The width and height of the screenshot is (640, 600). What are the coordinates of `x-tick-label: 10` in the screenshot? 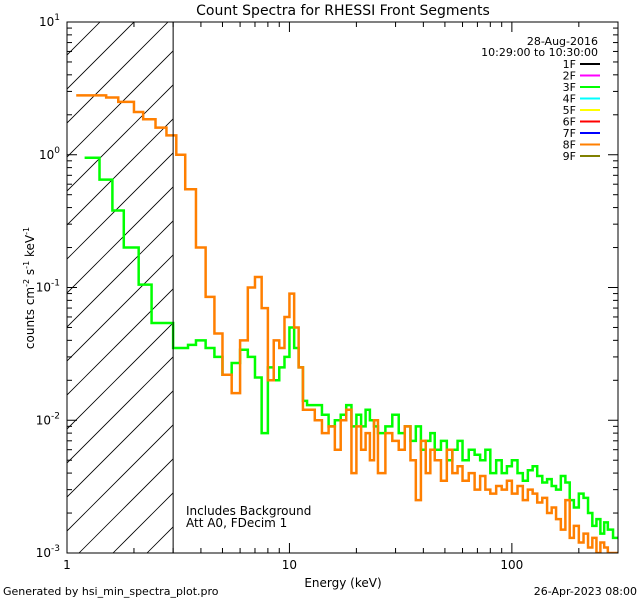 It's located at (289, 565).